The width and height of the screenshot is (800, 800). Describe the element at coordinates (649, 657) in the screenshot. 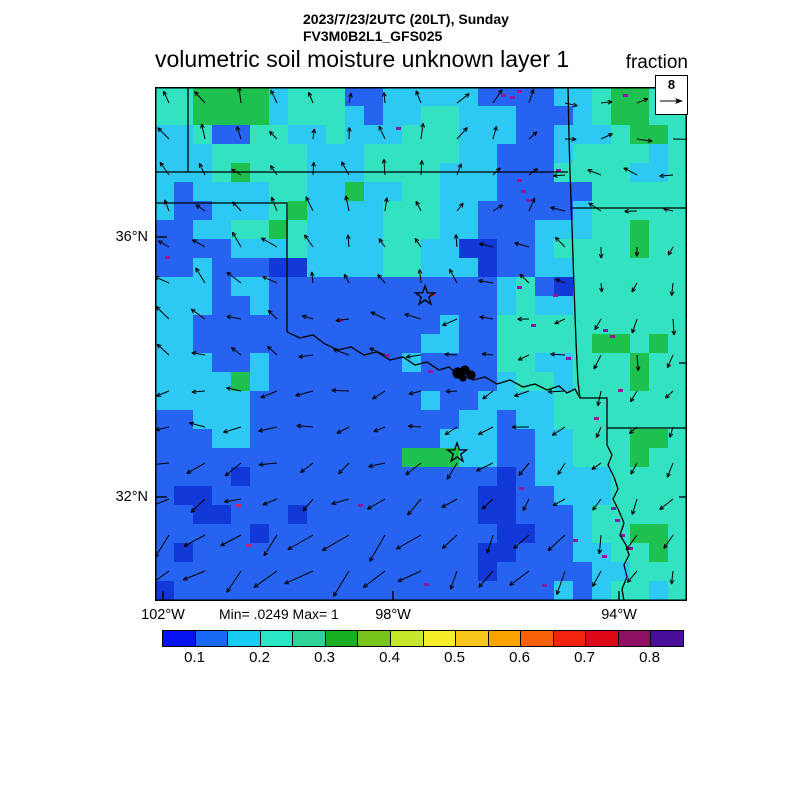

I see `colorbar-tick-0.8: 0.8` at that location.